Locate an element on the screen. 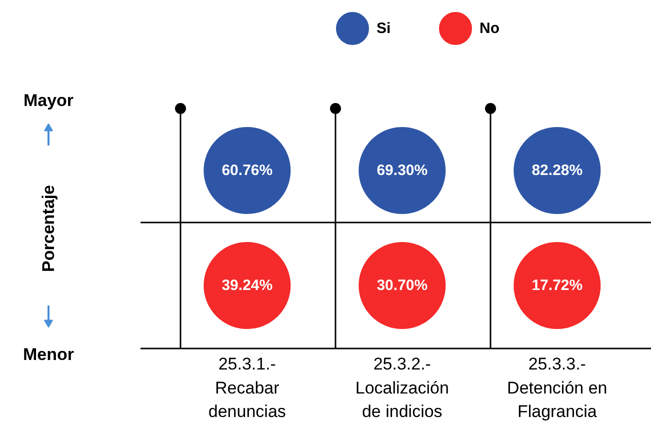 The height and width of the screenshot is (431, 651). legend-label: Si is located at coordinates (383, 28).